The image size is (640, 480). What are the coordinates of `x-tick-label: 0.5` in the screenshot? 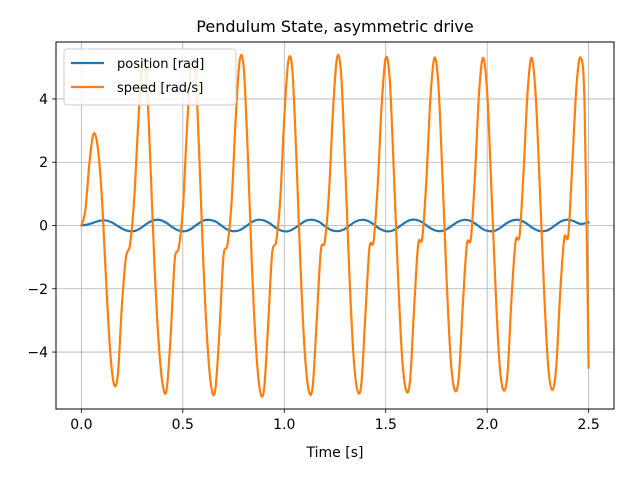 It's located at (183, 425).